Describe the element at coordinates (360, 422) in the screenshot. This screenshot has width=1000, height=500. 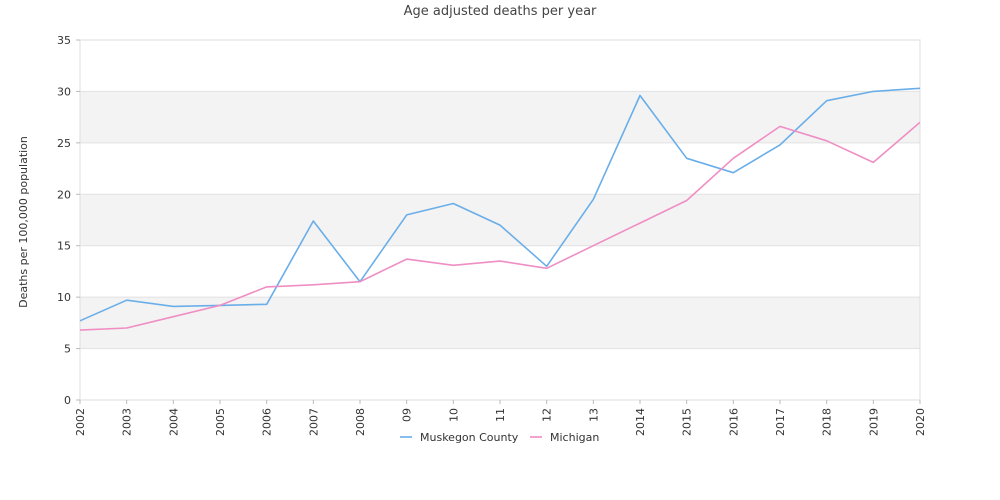
I see `x-tick-label: 2008` at that location.